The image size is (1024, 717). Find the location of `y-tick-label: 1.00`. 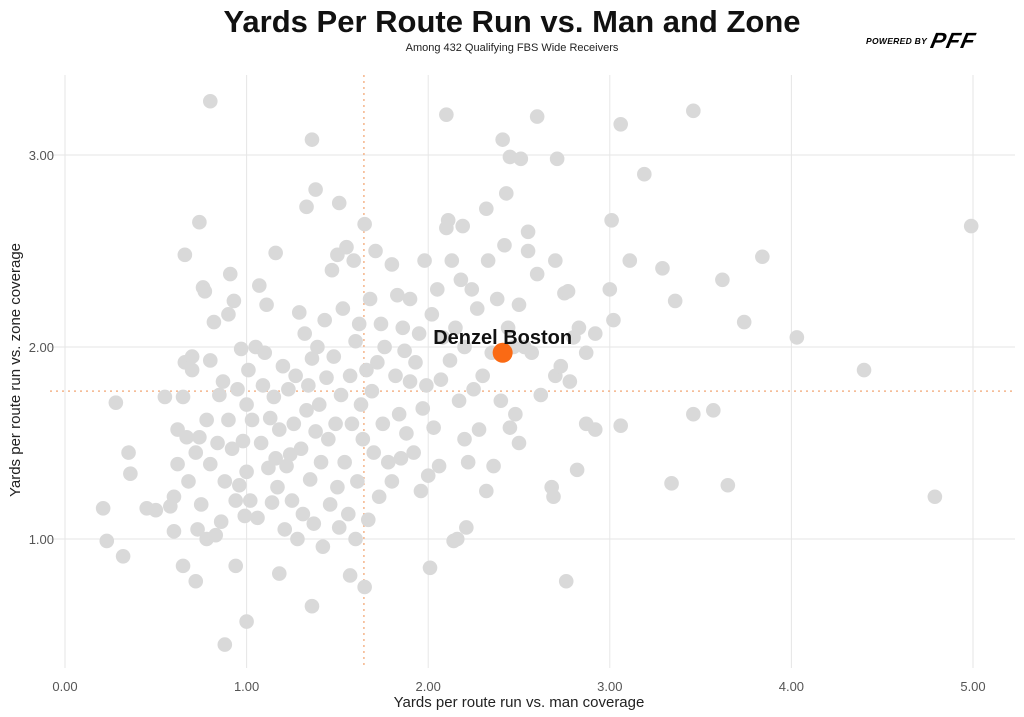

y-tick-label: 1.00 is located at coordinates (41, 539).